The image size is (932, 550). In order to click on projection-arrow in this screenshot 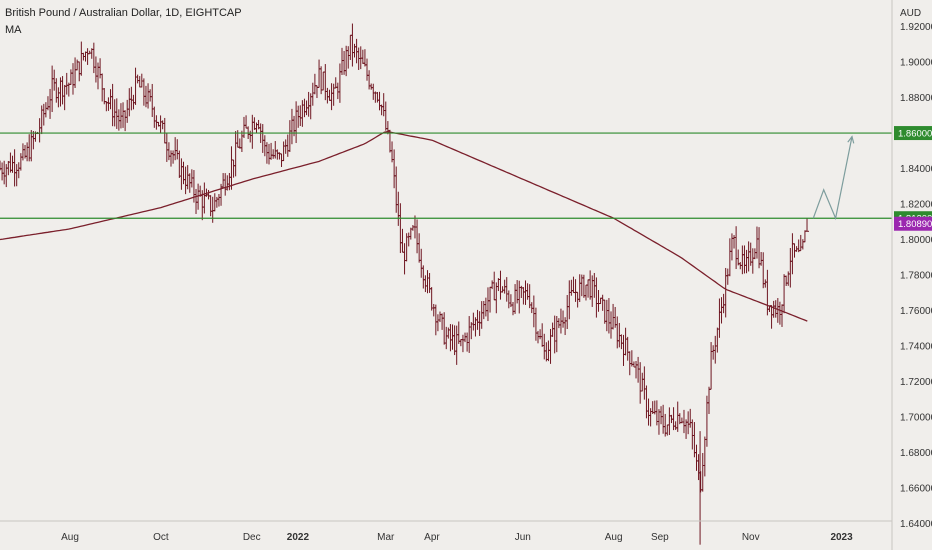, I will do `click(833, 178)`.